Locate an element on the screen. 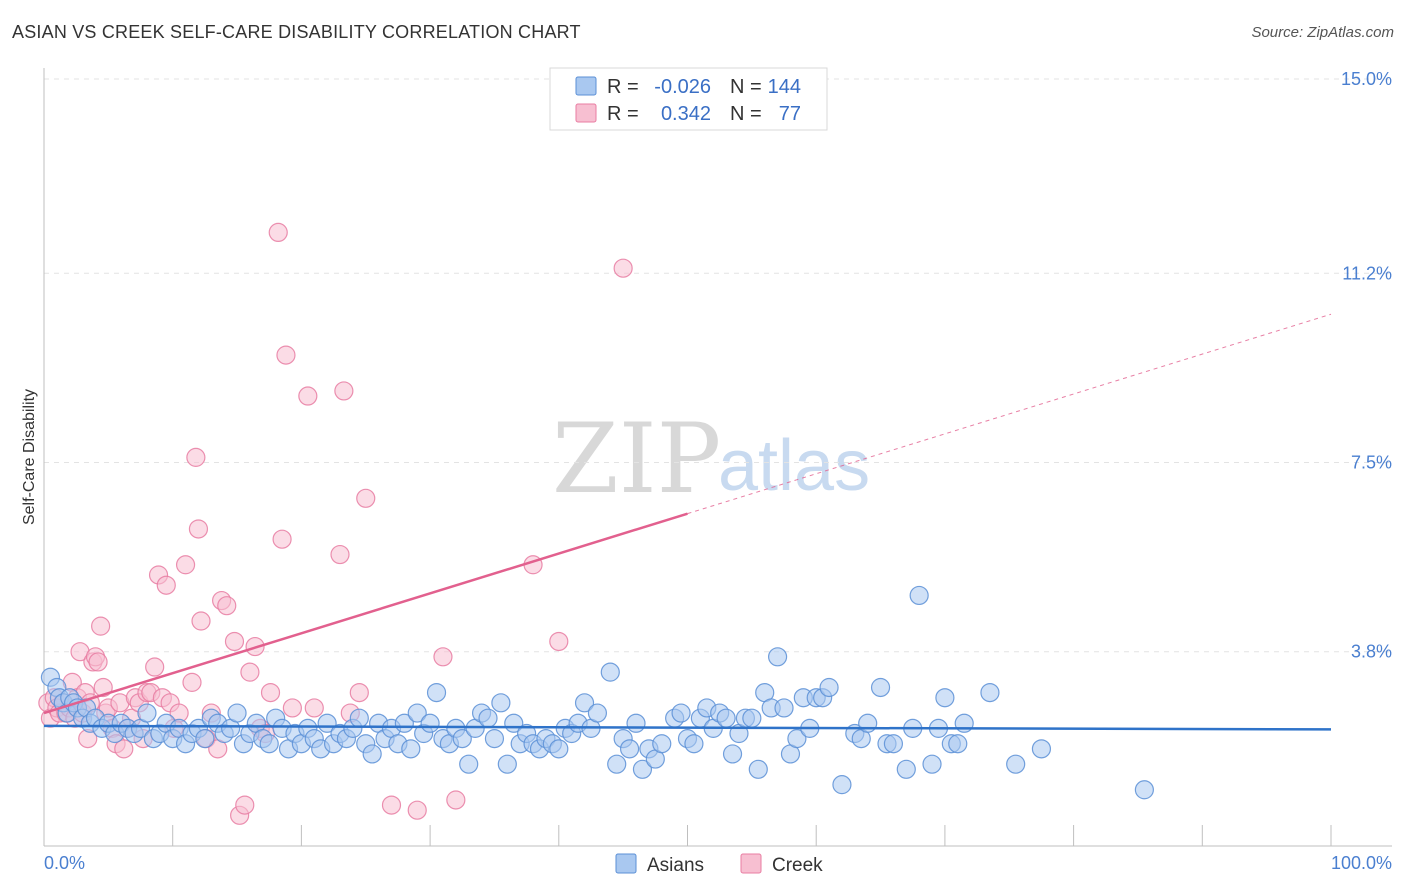 Image resolution: width=1406 pixels, height=892 pixels. legend-creek-r-value: 0.342 is located at coordinates (686, 114).